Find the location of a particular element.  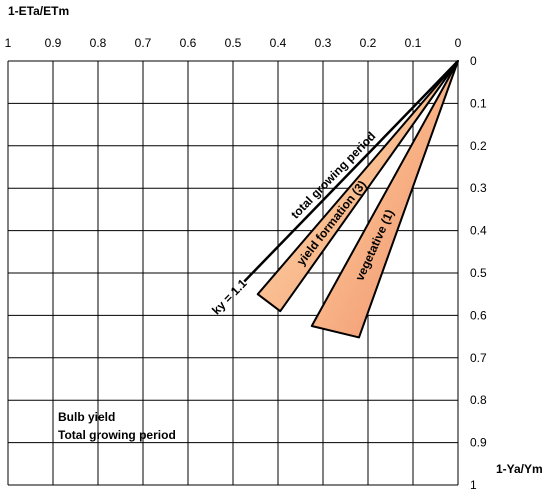

line-label-ky: ky = 1.1 is located at coordinates (229, 296).